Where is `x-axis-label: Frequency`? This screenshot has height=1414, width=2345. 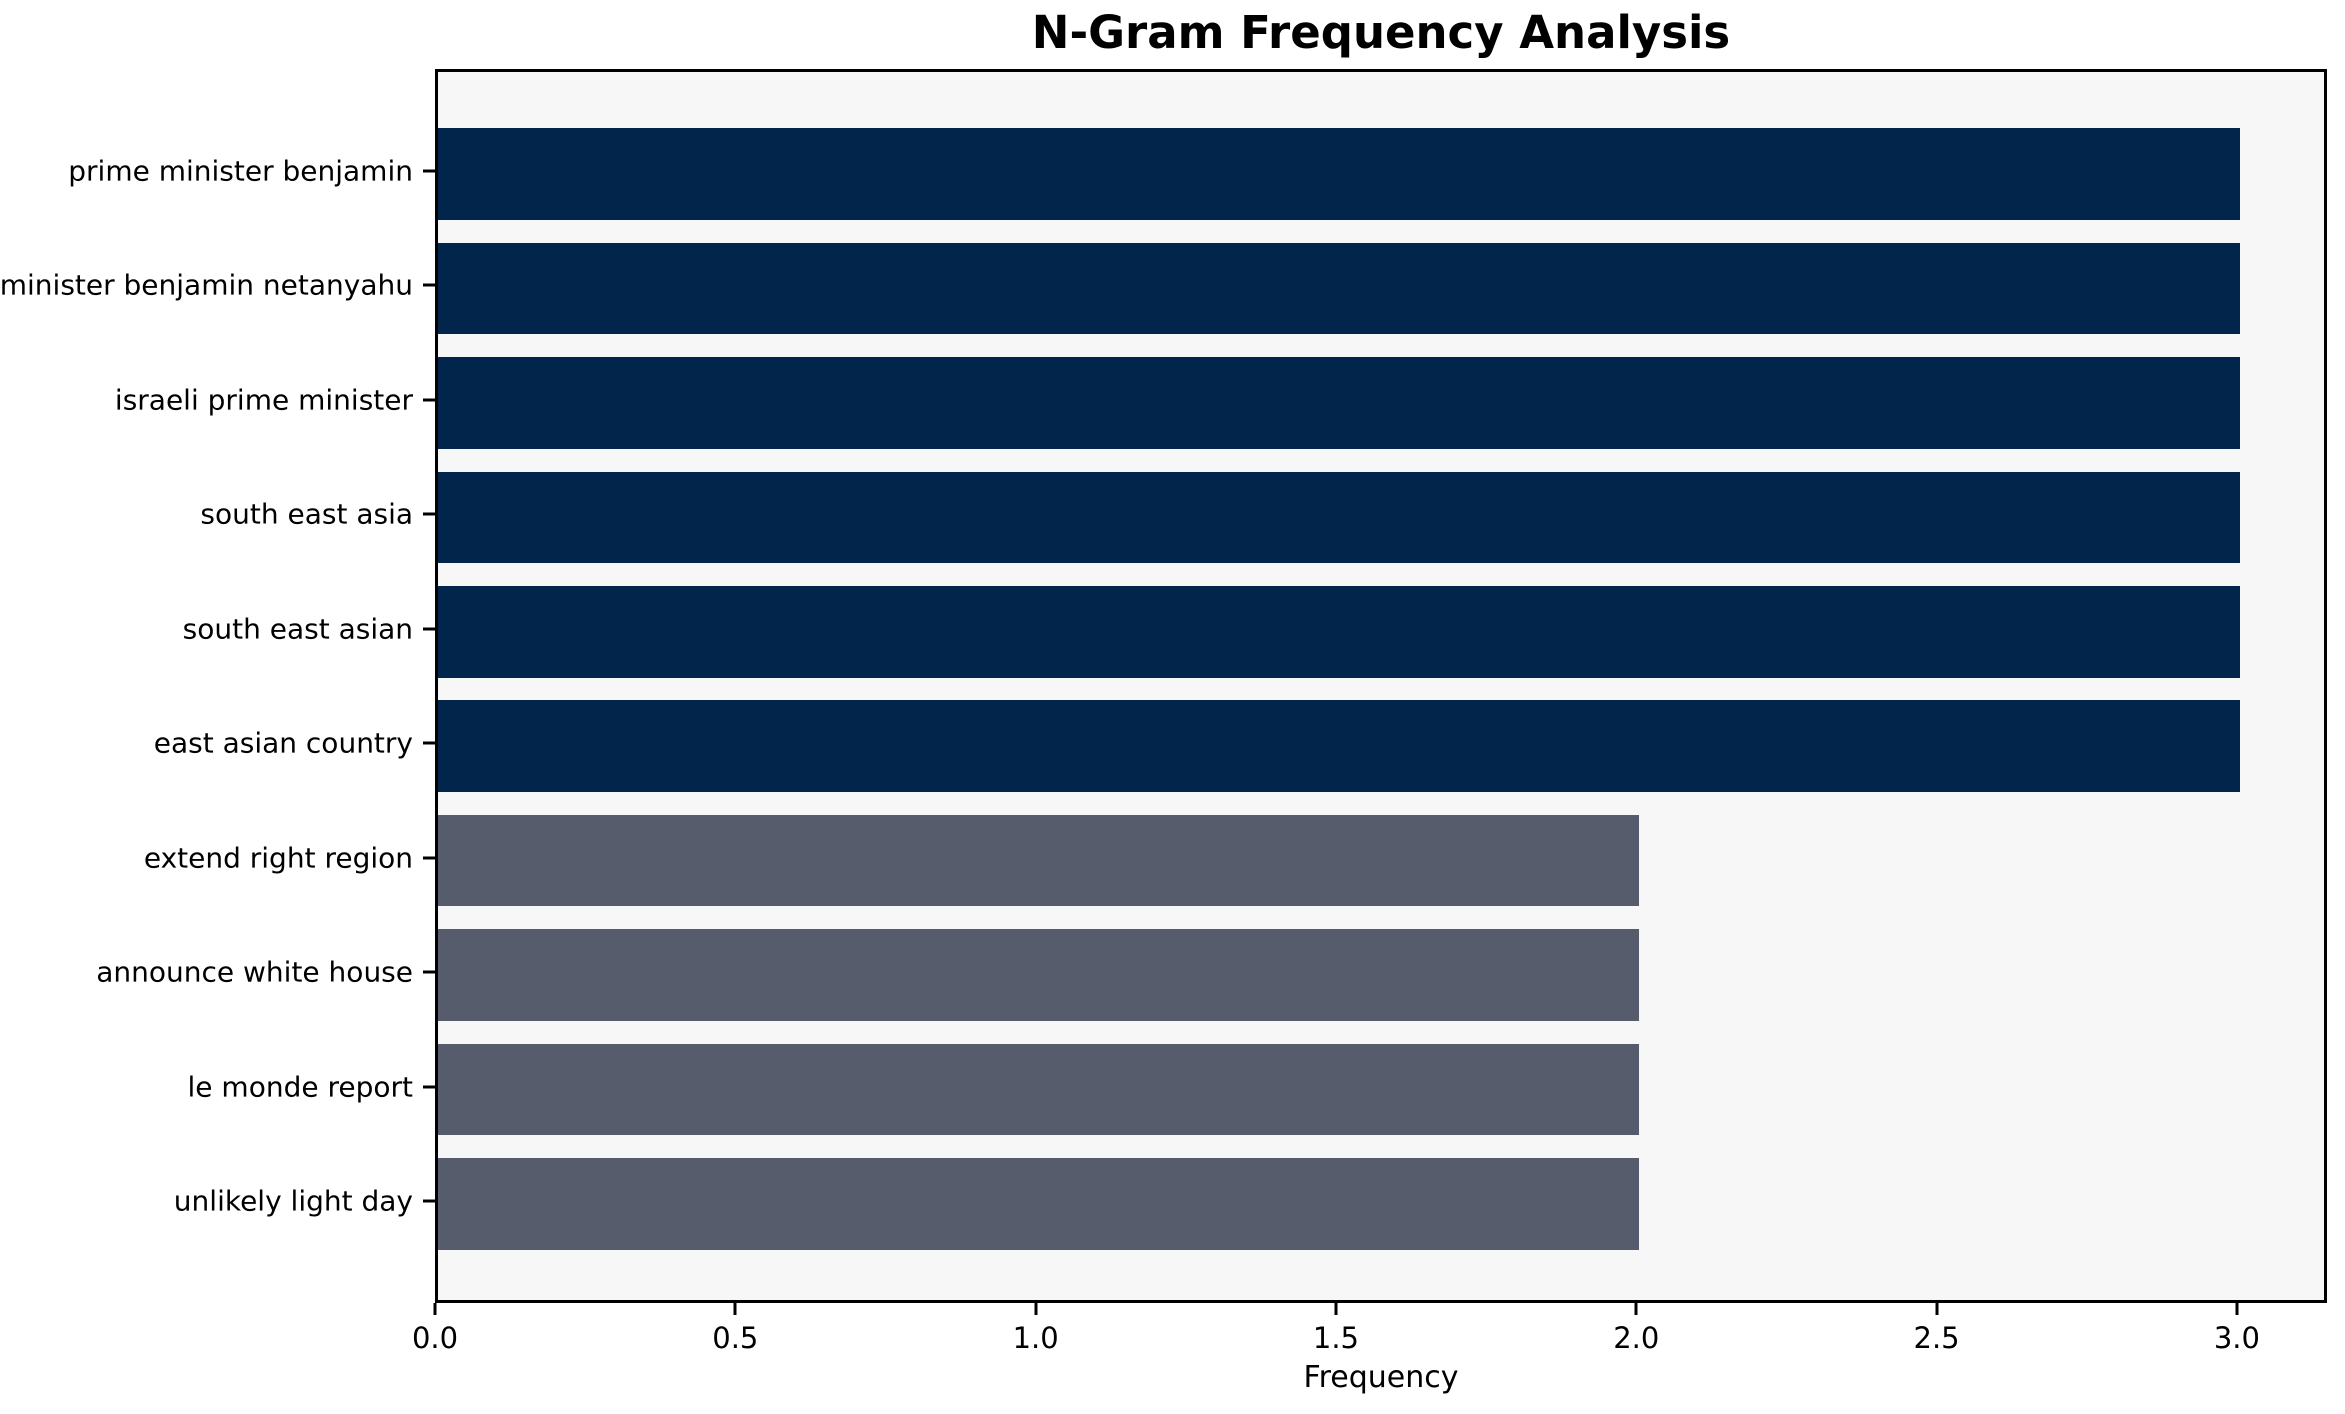
x-axis-label: Frequency is located at coordinates (1381, 1377).